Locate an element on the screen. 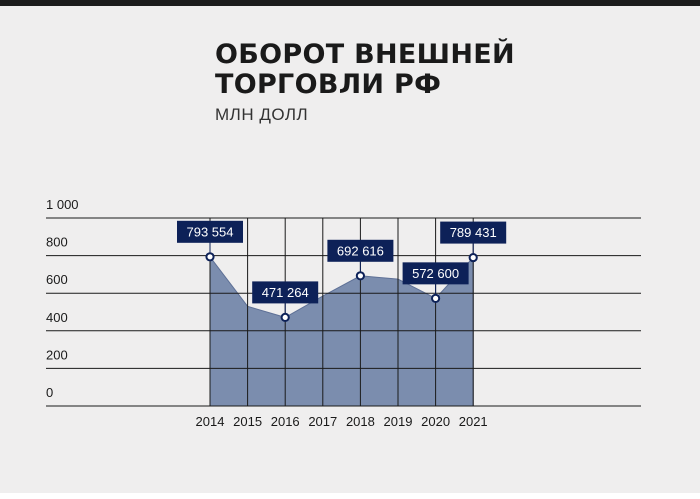 The width and height of the screenshot is (700, 499). y-tick-label: 200 is located at coordinates (57, 354).